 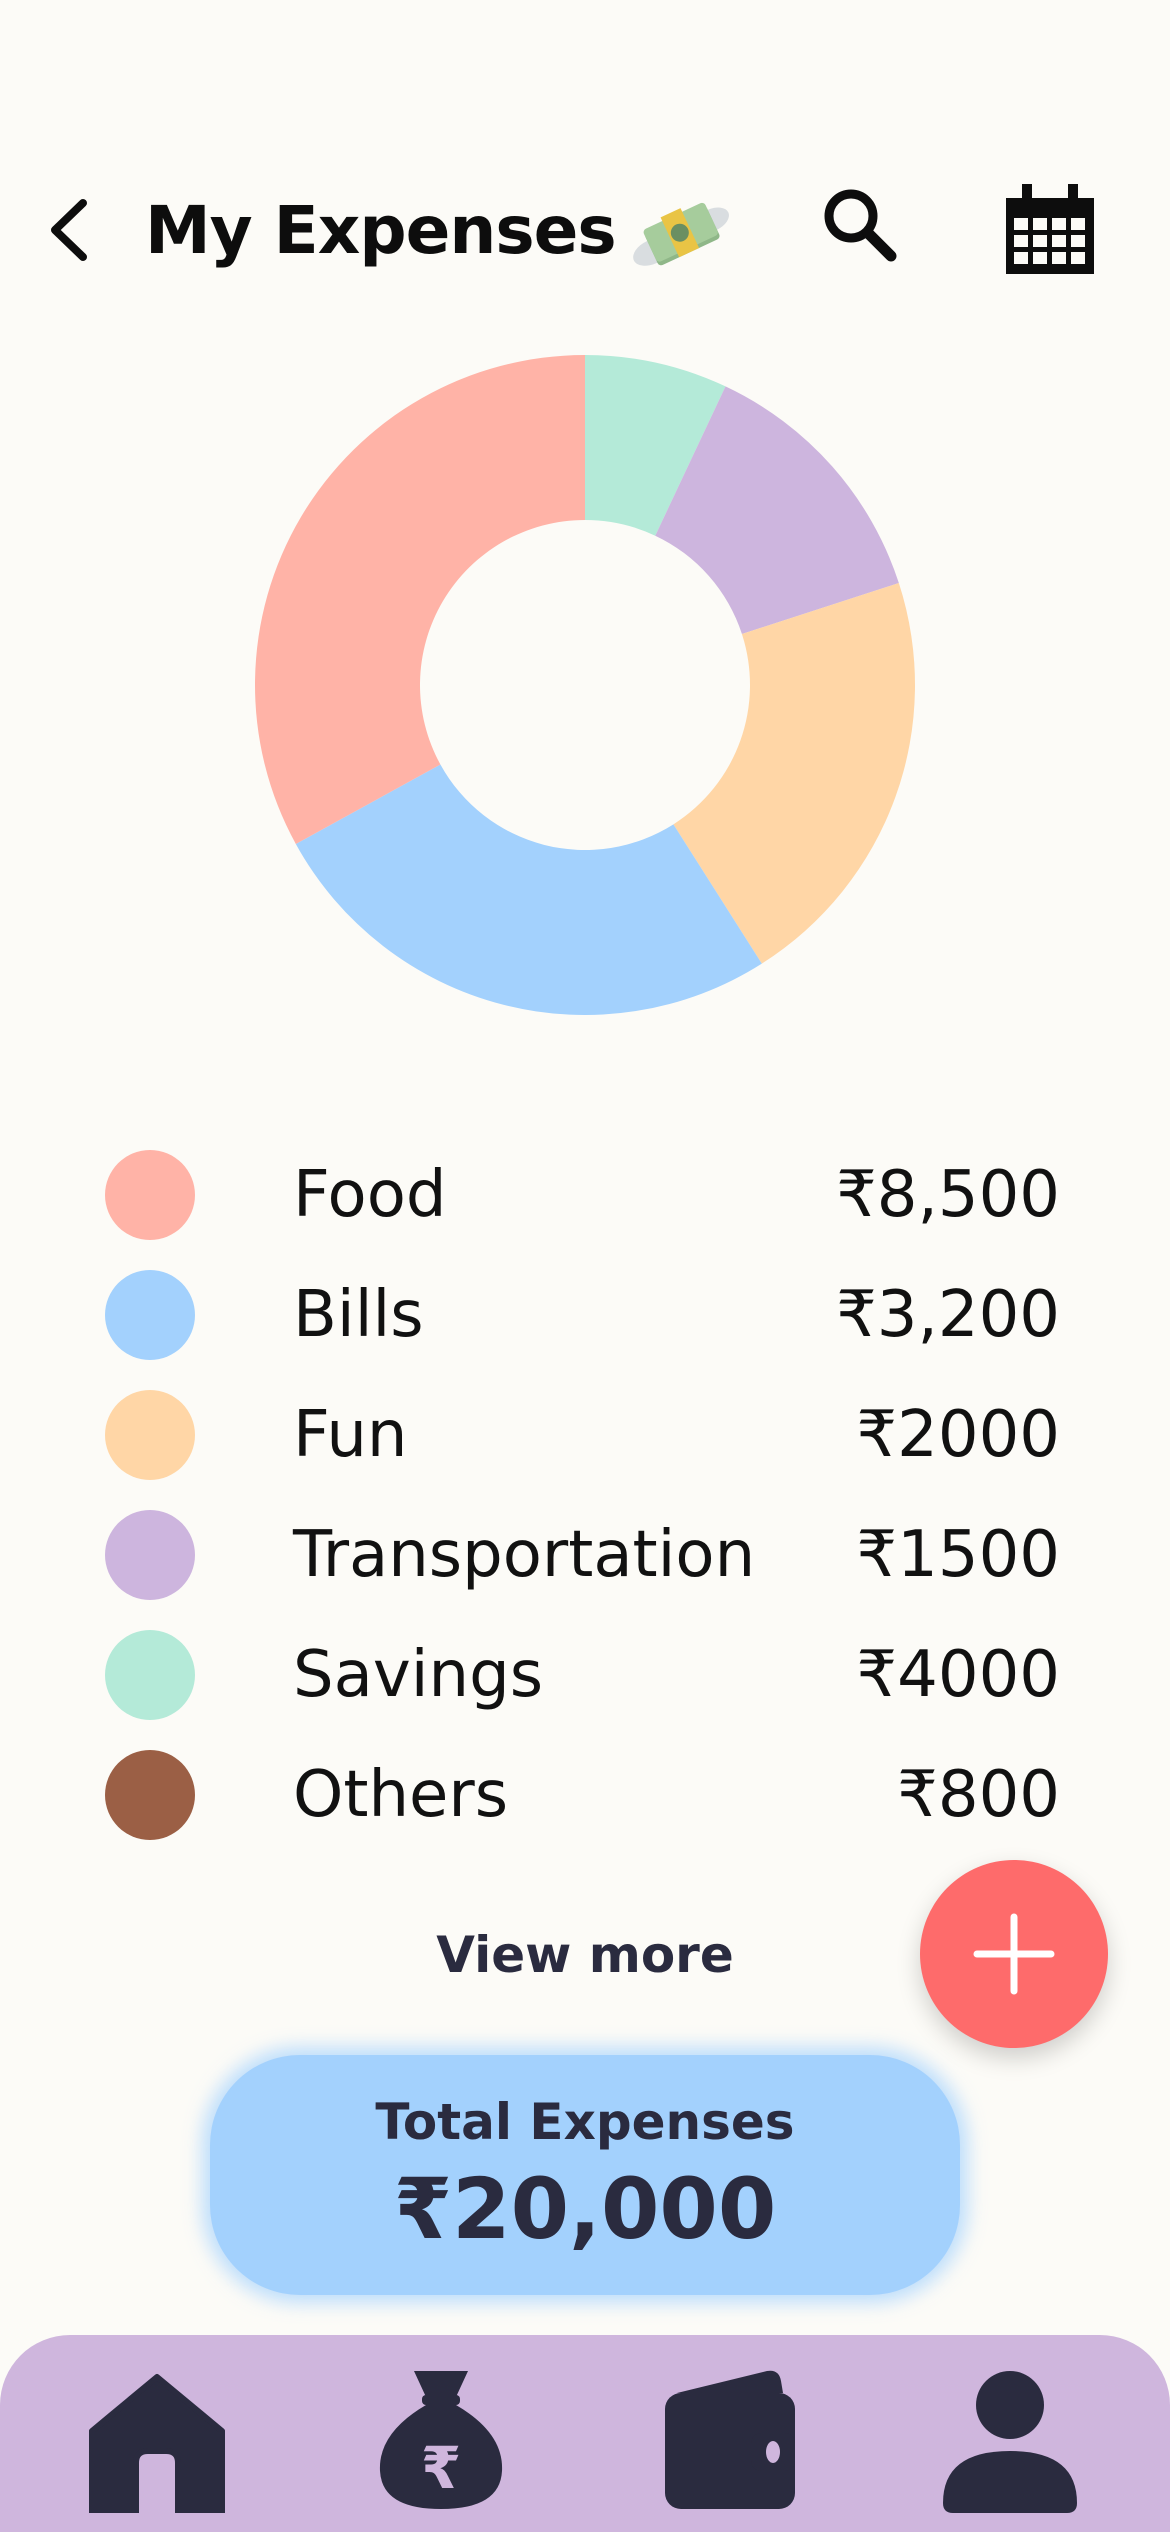 I want to click on legend-item-food: Food ₹8,500, so click(x=585, y=1195).